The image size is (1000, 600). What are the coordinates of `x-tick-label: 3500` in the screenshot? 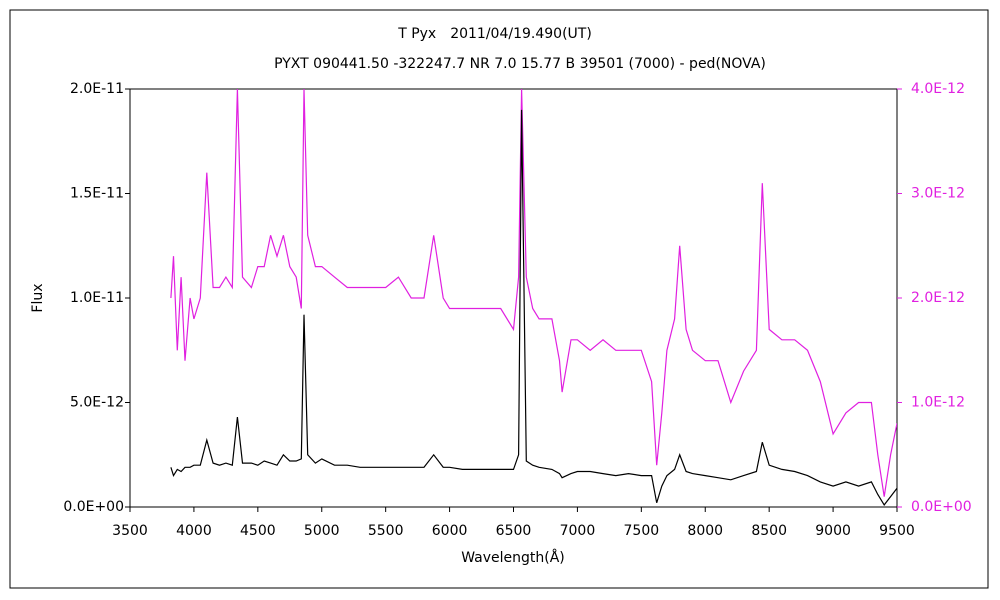 It's located at (130, 531).